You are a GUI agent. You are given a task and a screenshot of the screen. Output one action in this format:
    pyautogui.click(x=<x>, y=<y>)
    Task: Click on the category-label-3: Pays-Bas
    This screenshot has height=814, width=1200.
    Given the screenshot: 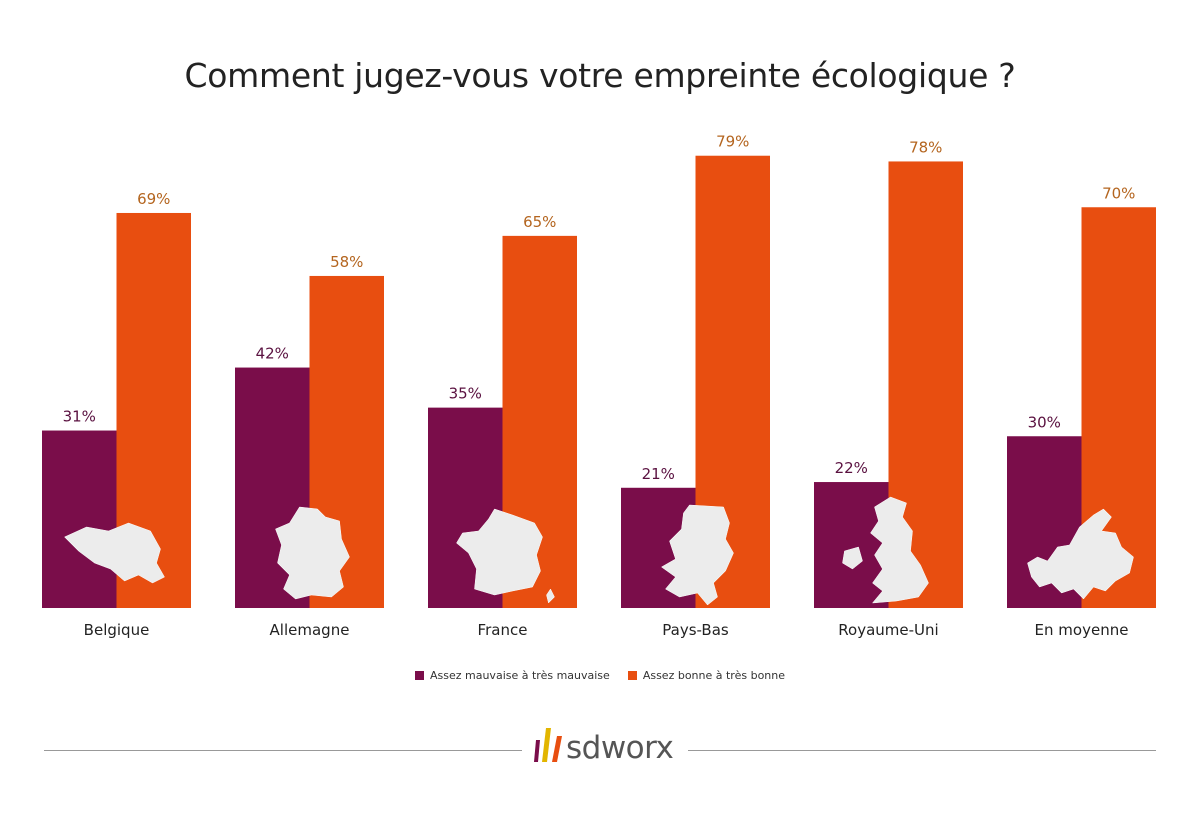 What is the action you would take?
    pyautogui.click(x=695, y=630)
    